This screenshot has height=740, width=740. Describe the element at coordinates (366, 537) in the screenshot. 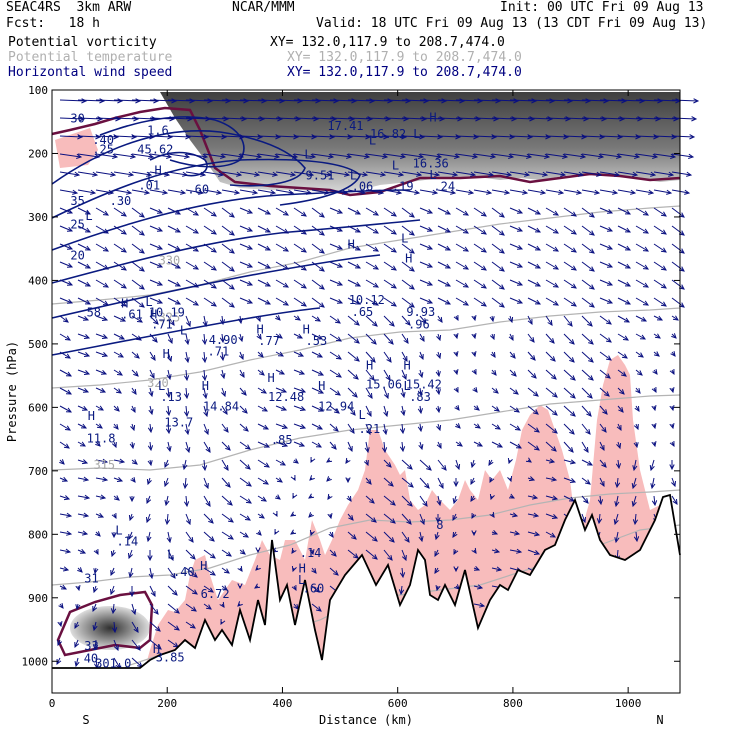

I see `theta-contour` at that location.